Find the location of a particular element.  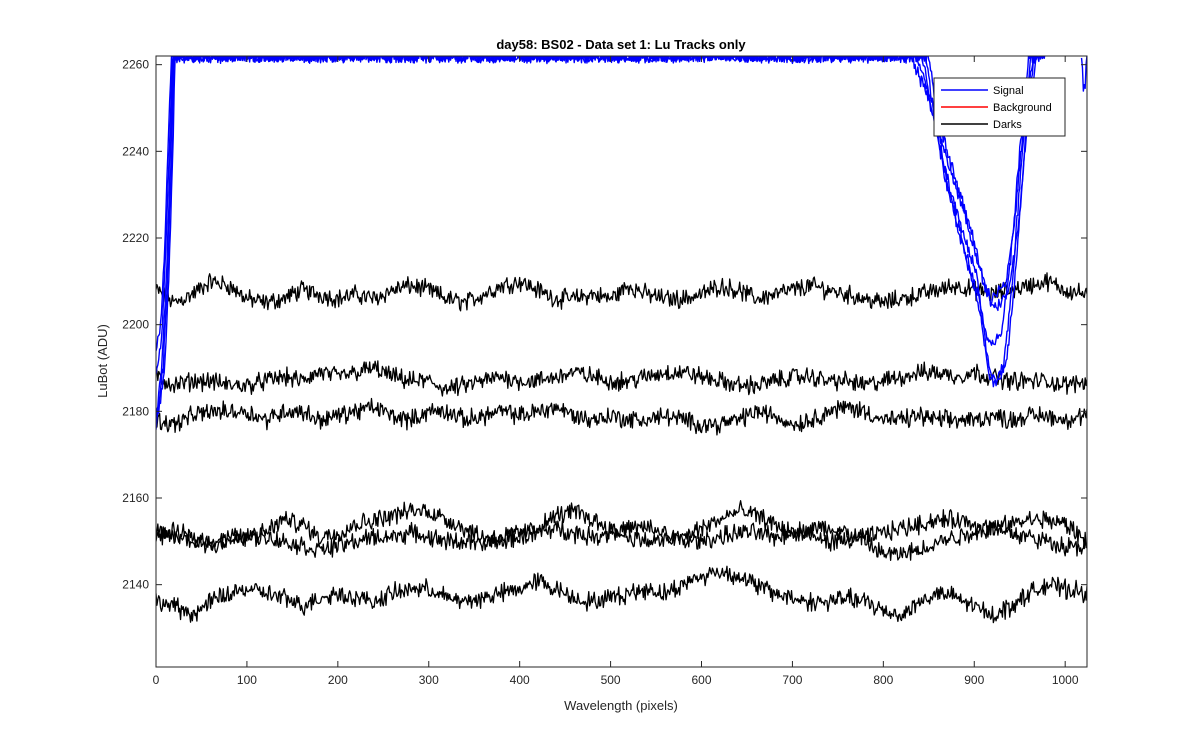

x-tick-label: 400 is located at coordinates (520, 680).